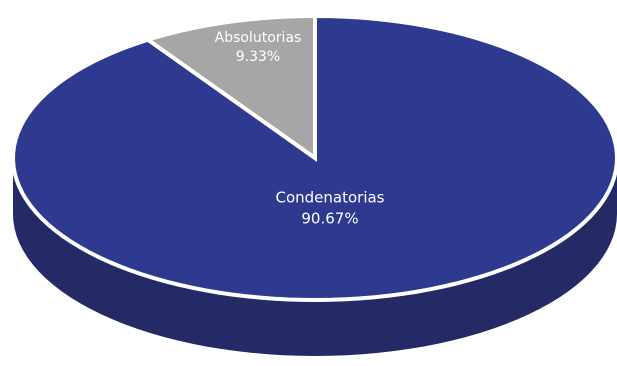 This screenshot has width=617, height=366. I want to click on slice-label-condenatorias-value: 90.67%, so click(329, 219).